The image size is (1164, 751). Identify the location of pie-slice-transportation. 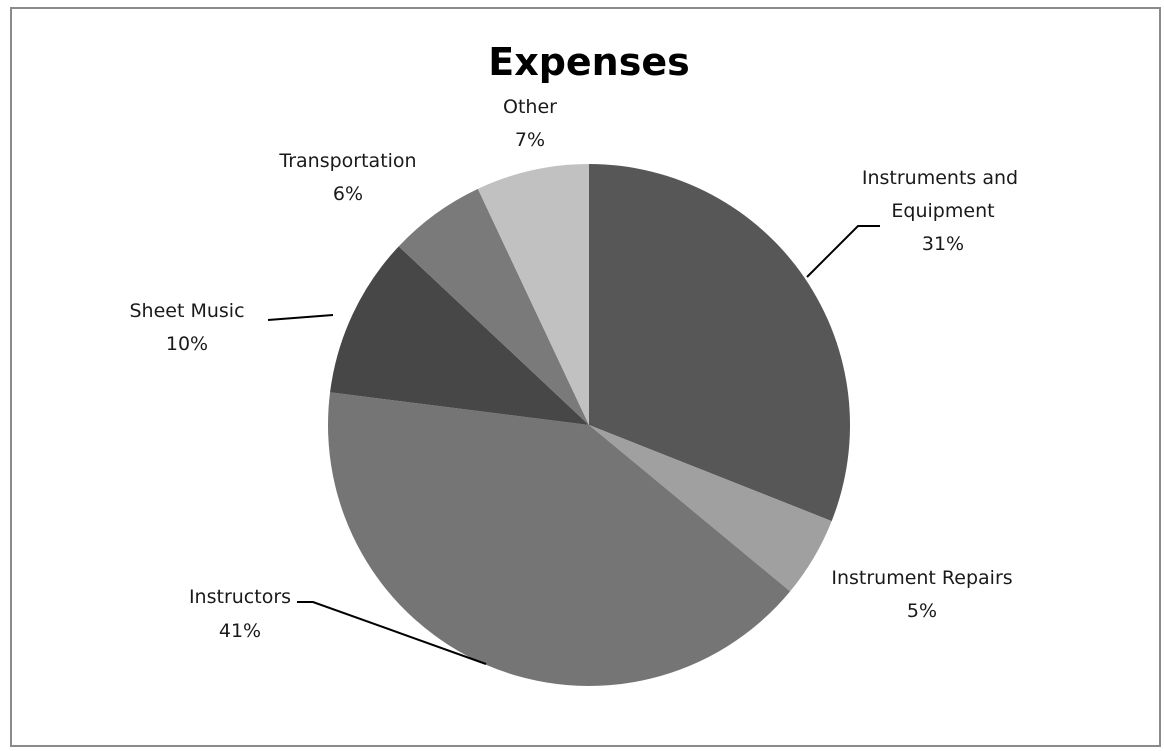
(493, 306).